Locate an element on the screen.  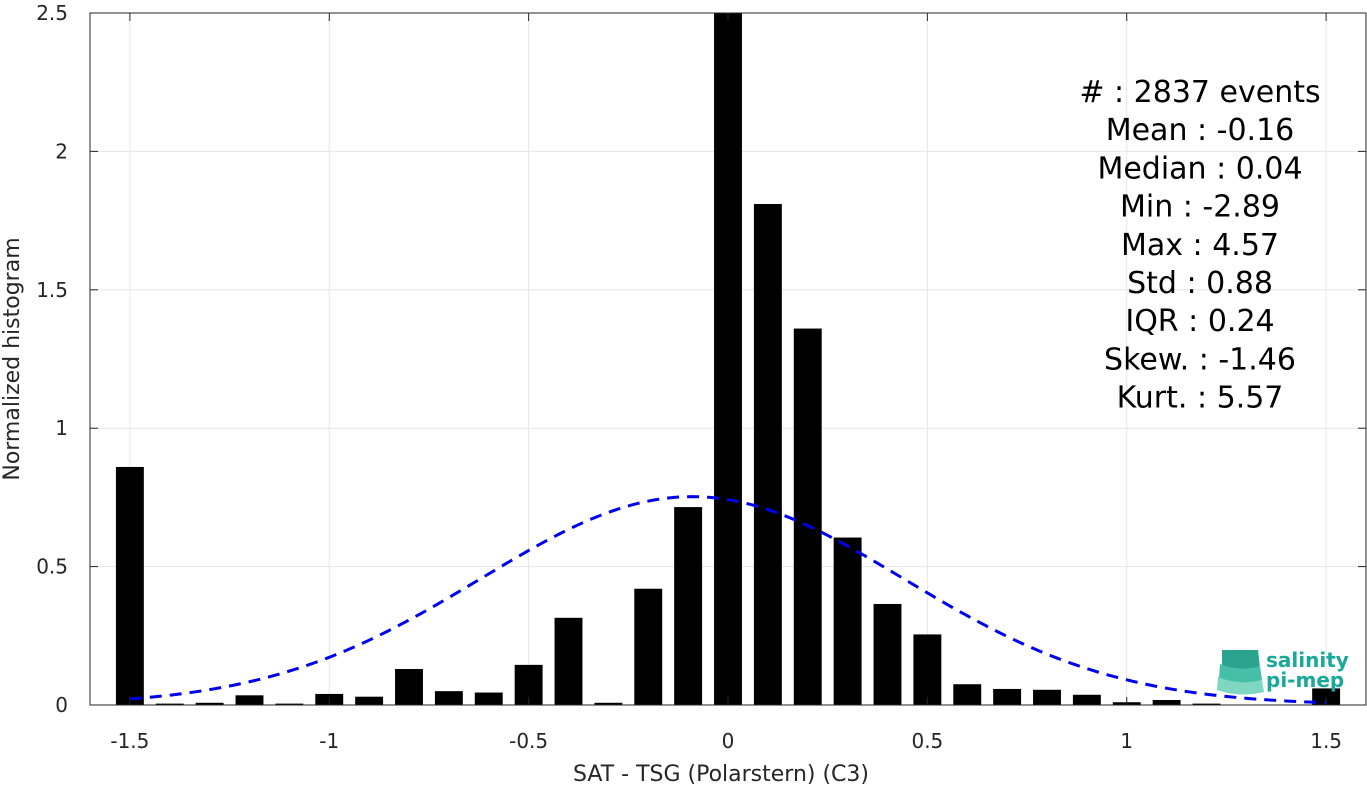
stat-line: Max : 4.57 is located at coordinates (1200, 245).